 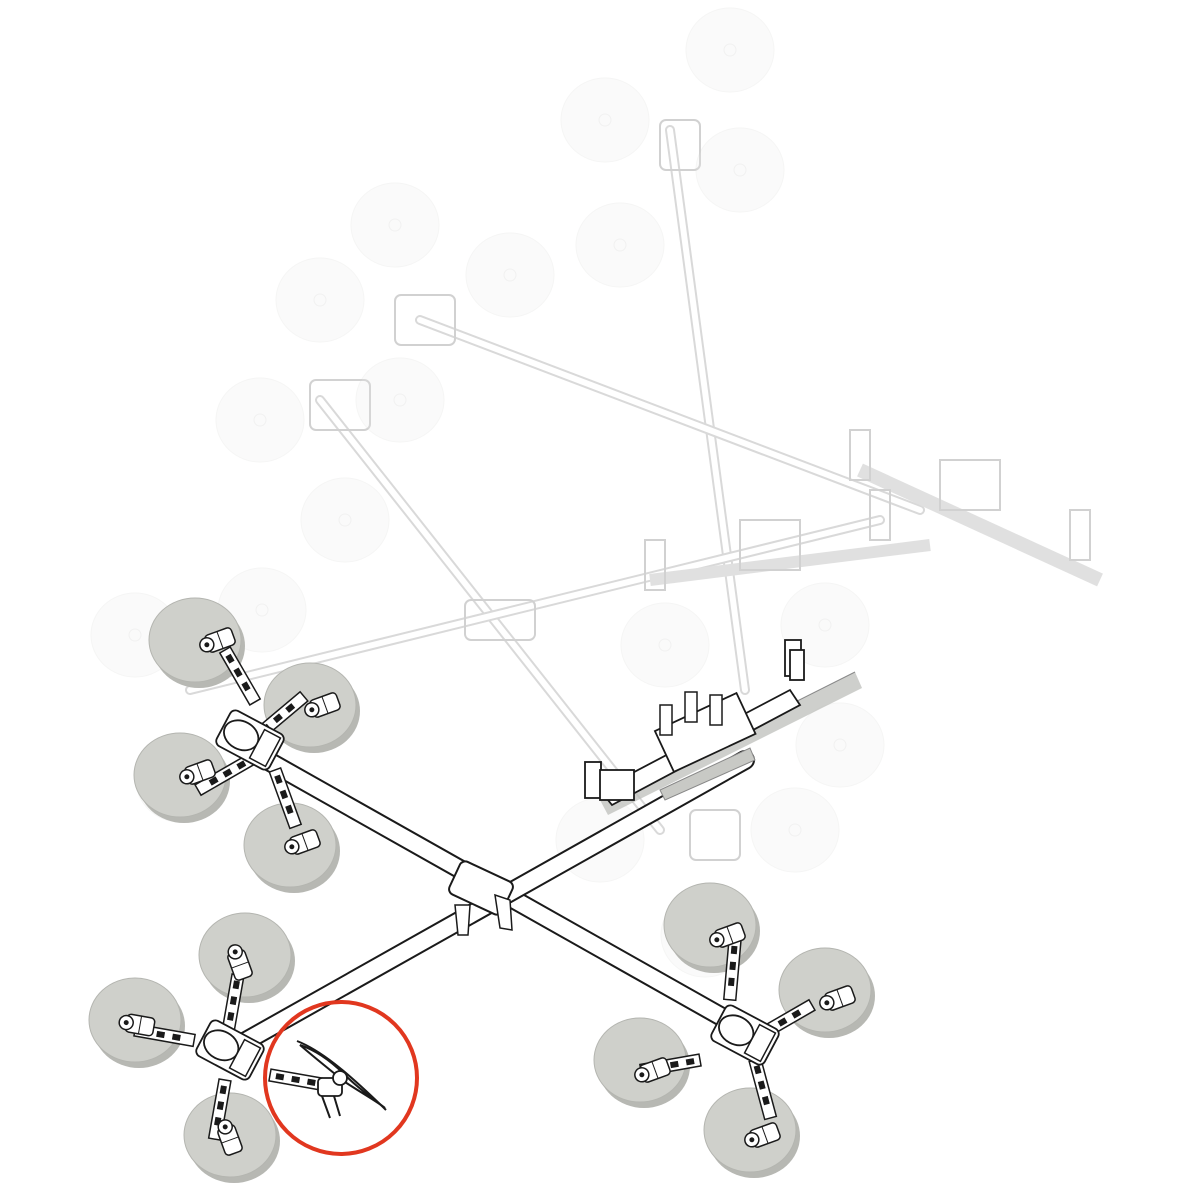 I want to click on pod-lower-left, so click(x=192, y=1048).